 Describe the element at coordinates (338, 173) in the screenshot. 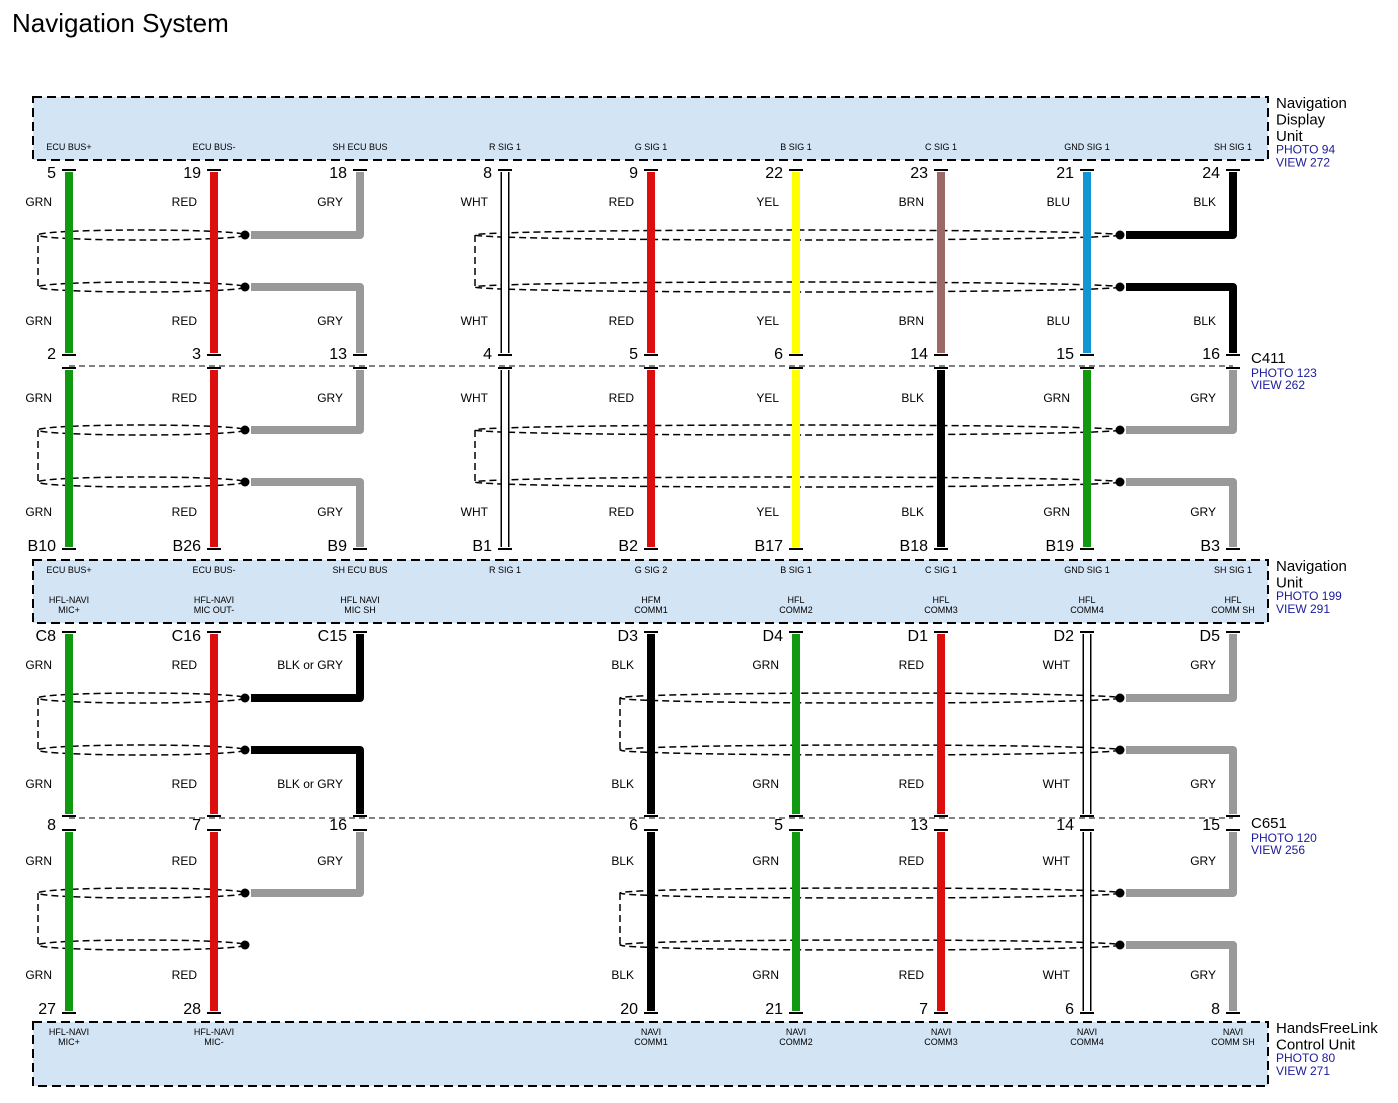

I see `pin-number: 18` at that location.